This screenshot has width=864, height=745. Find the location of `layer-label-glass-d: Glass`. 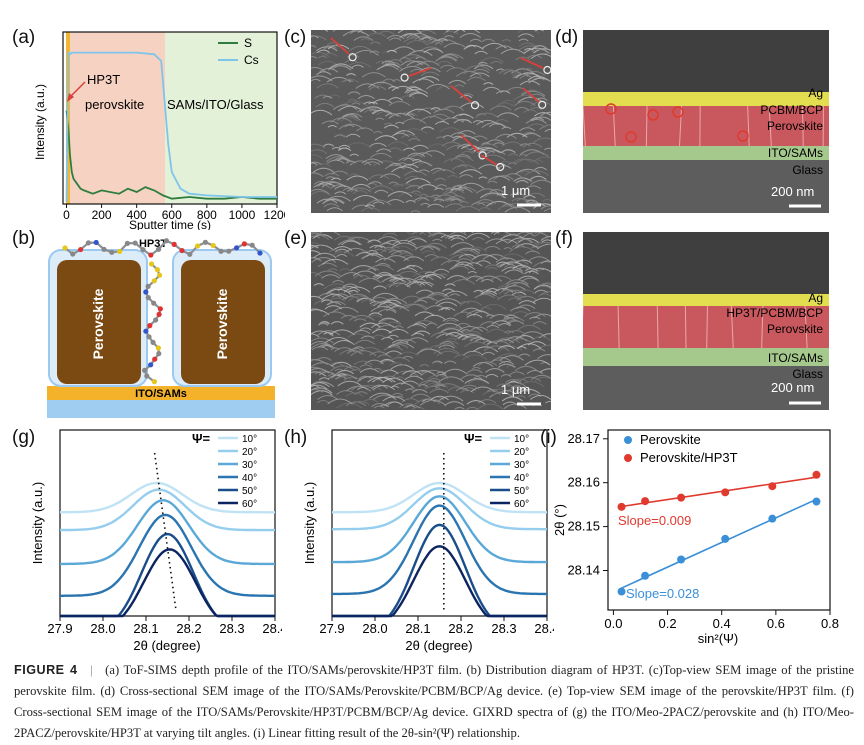

layer-label-glass-d: Glass is located at coordinates (807, 170).